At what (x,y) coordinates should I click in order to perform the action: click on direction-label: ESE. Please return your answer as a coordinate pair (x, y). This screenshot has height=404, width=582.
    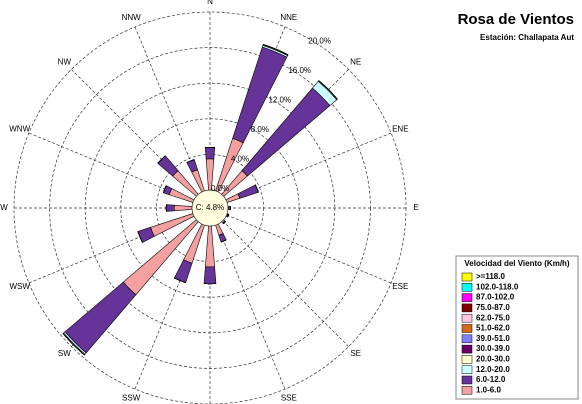
    Looking at the image, I should click on (400, 286).